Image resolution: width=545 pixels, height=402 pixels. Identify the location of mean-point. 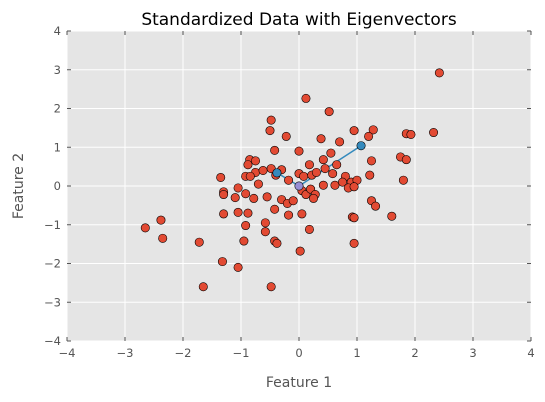
(299, 186).